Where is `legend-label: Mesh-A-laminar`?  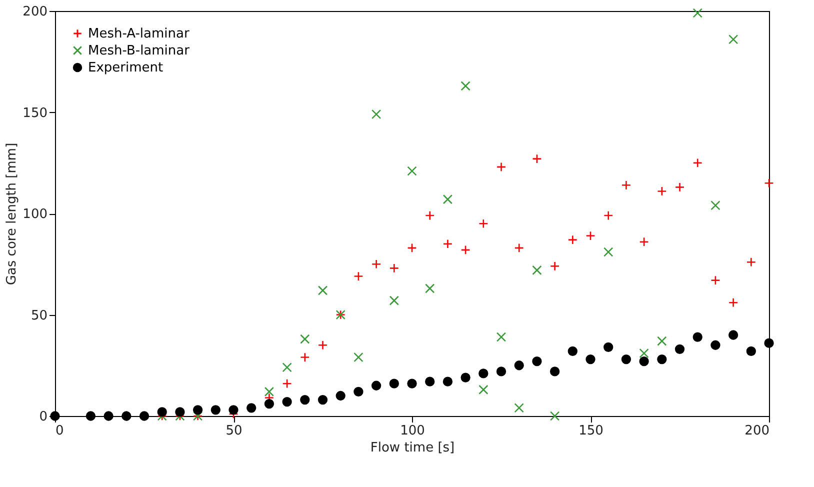
legend-label: Mesh-A-laminar is located at coordinates (139, 34).